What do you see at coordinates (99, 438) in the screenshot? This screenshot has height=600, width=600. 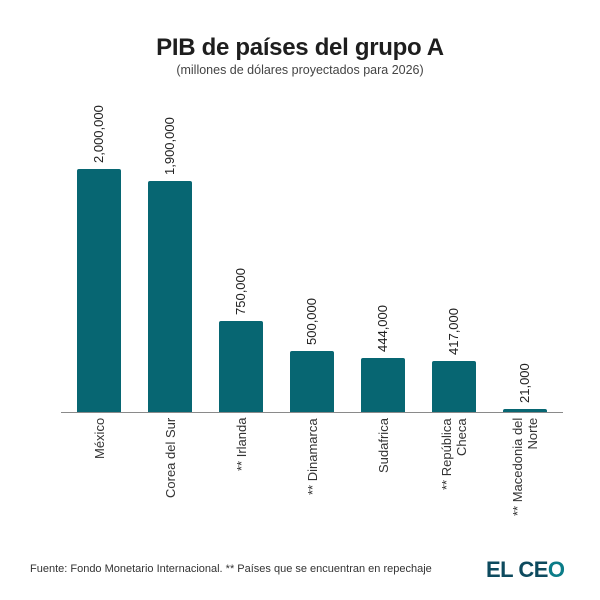 I see `category-label: México` at bounding box center [99, 438].